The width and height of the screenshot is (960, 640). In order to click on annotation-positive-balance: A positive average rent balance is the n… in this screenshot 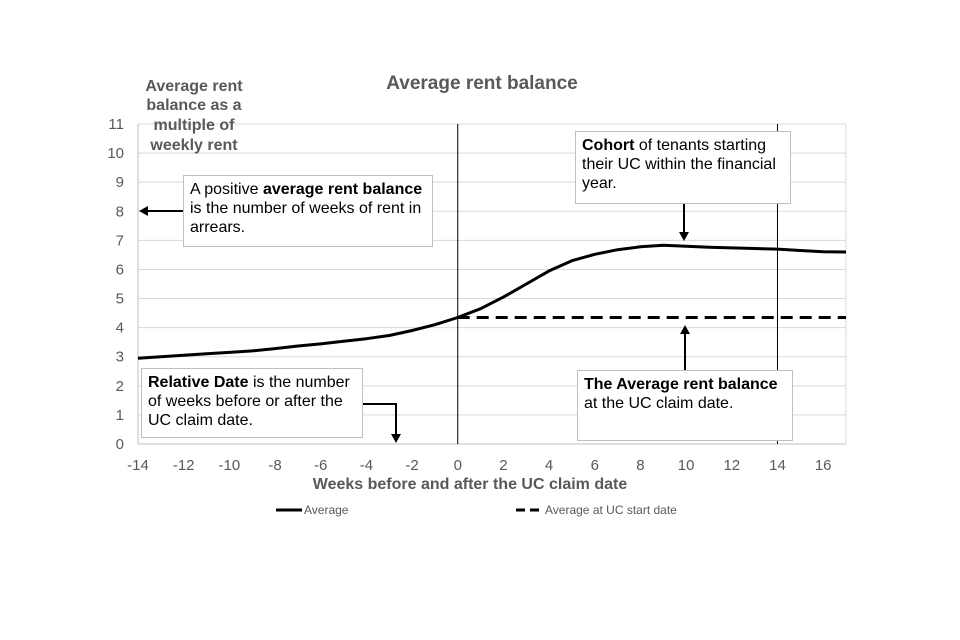, I will do `click(308, 211)`.